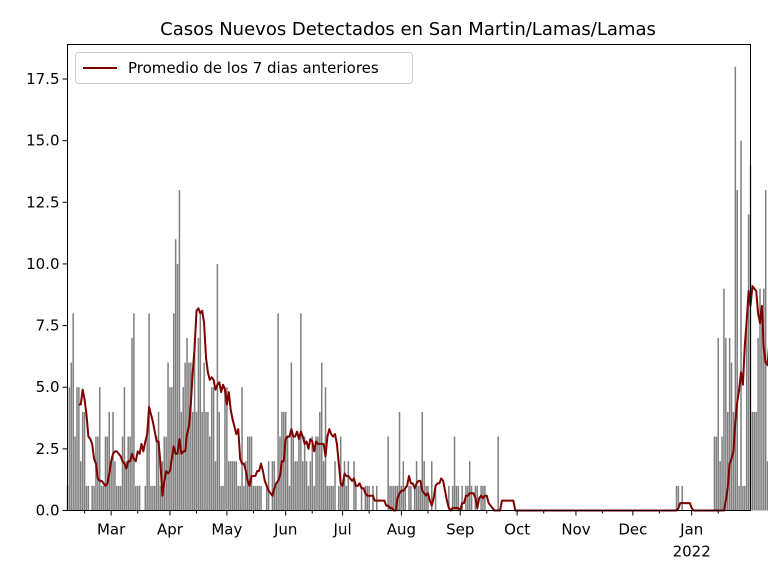  I want to click on x-tick-label: Jun, so click(285, 530).